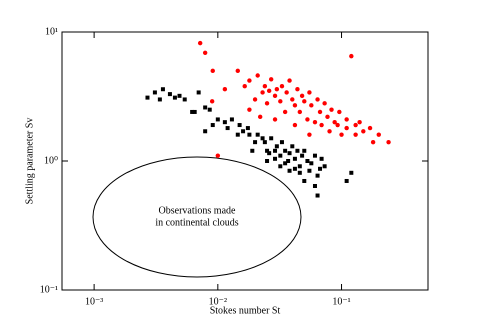  What do you see at coordinates (245, 310) in the screenshot?
I see `x-axis-label: Stokes number St` at bounding box center [245, 310].